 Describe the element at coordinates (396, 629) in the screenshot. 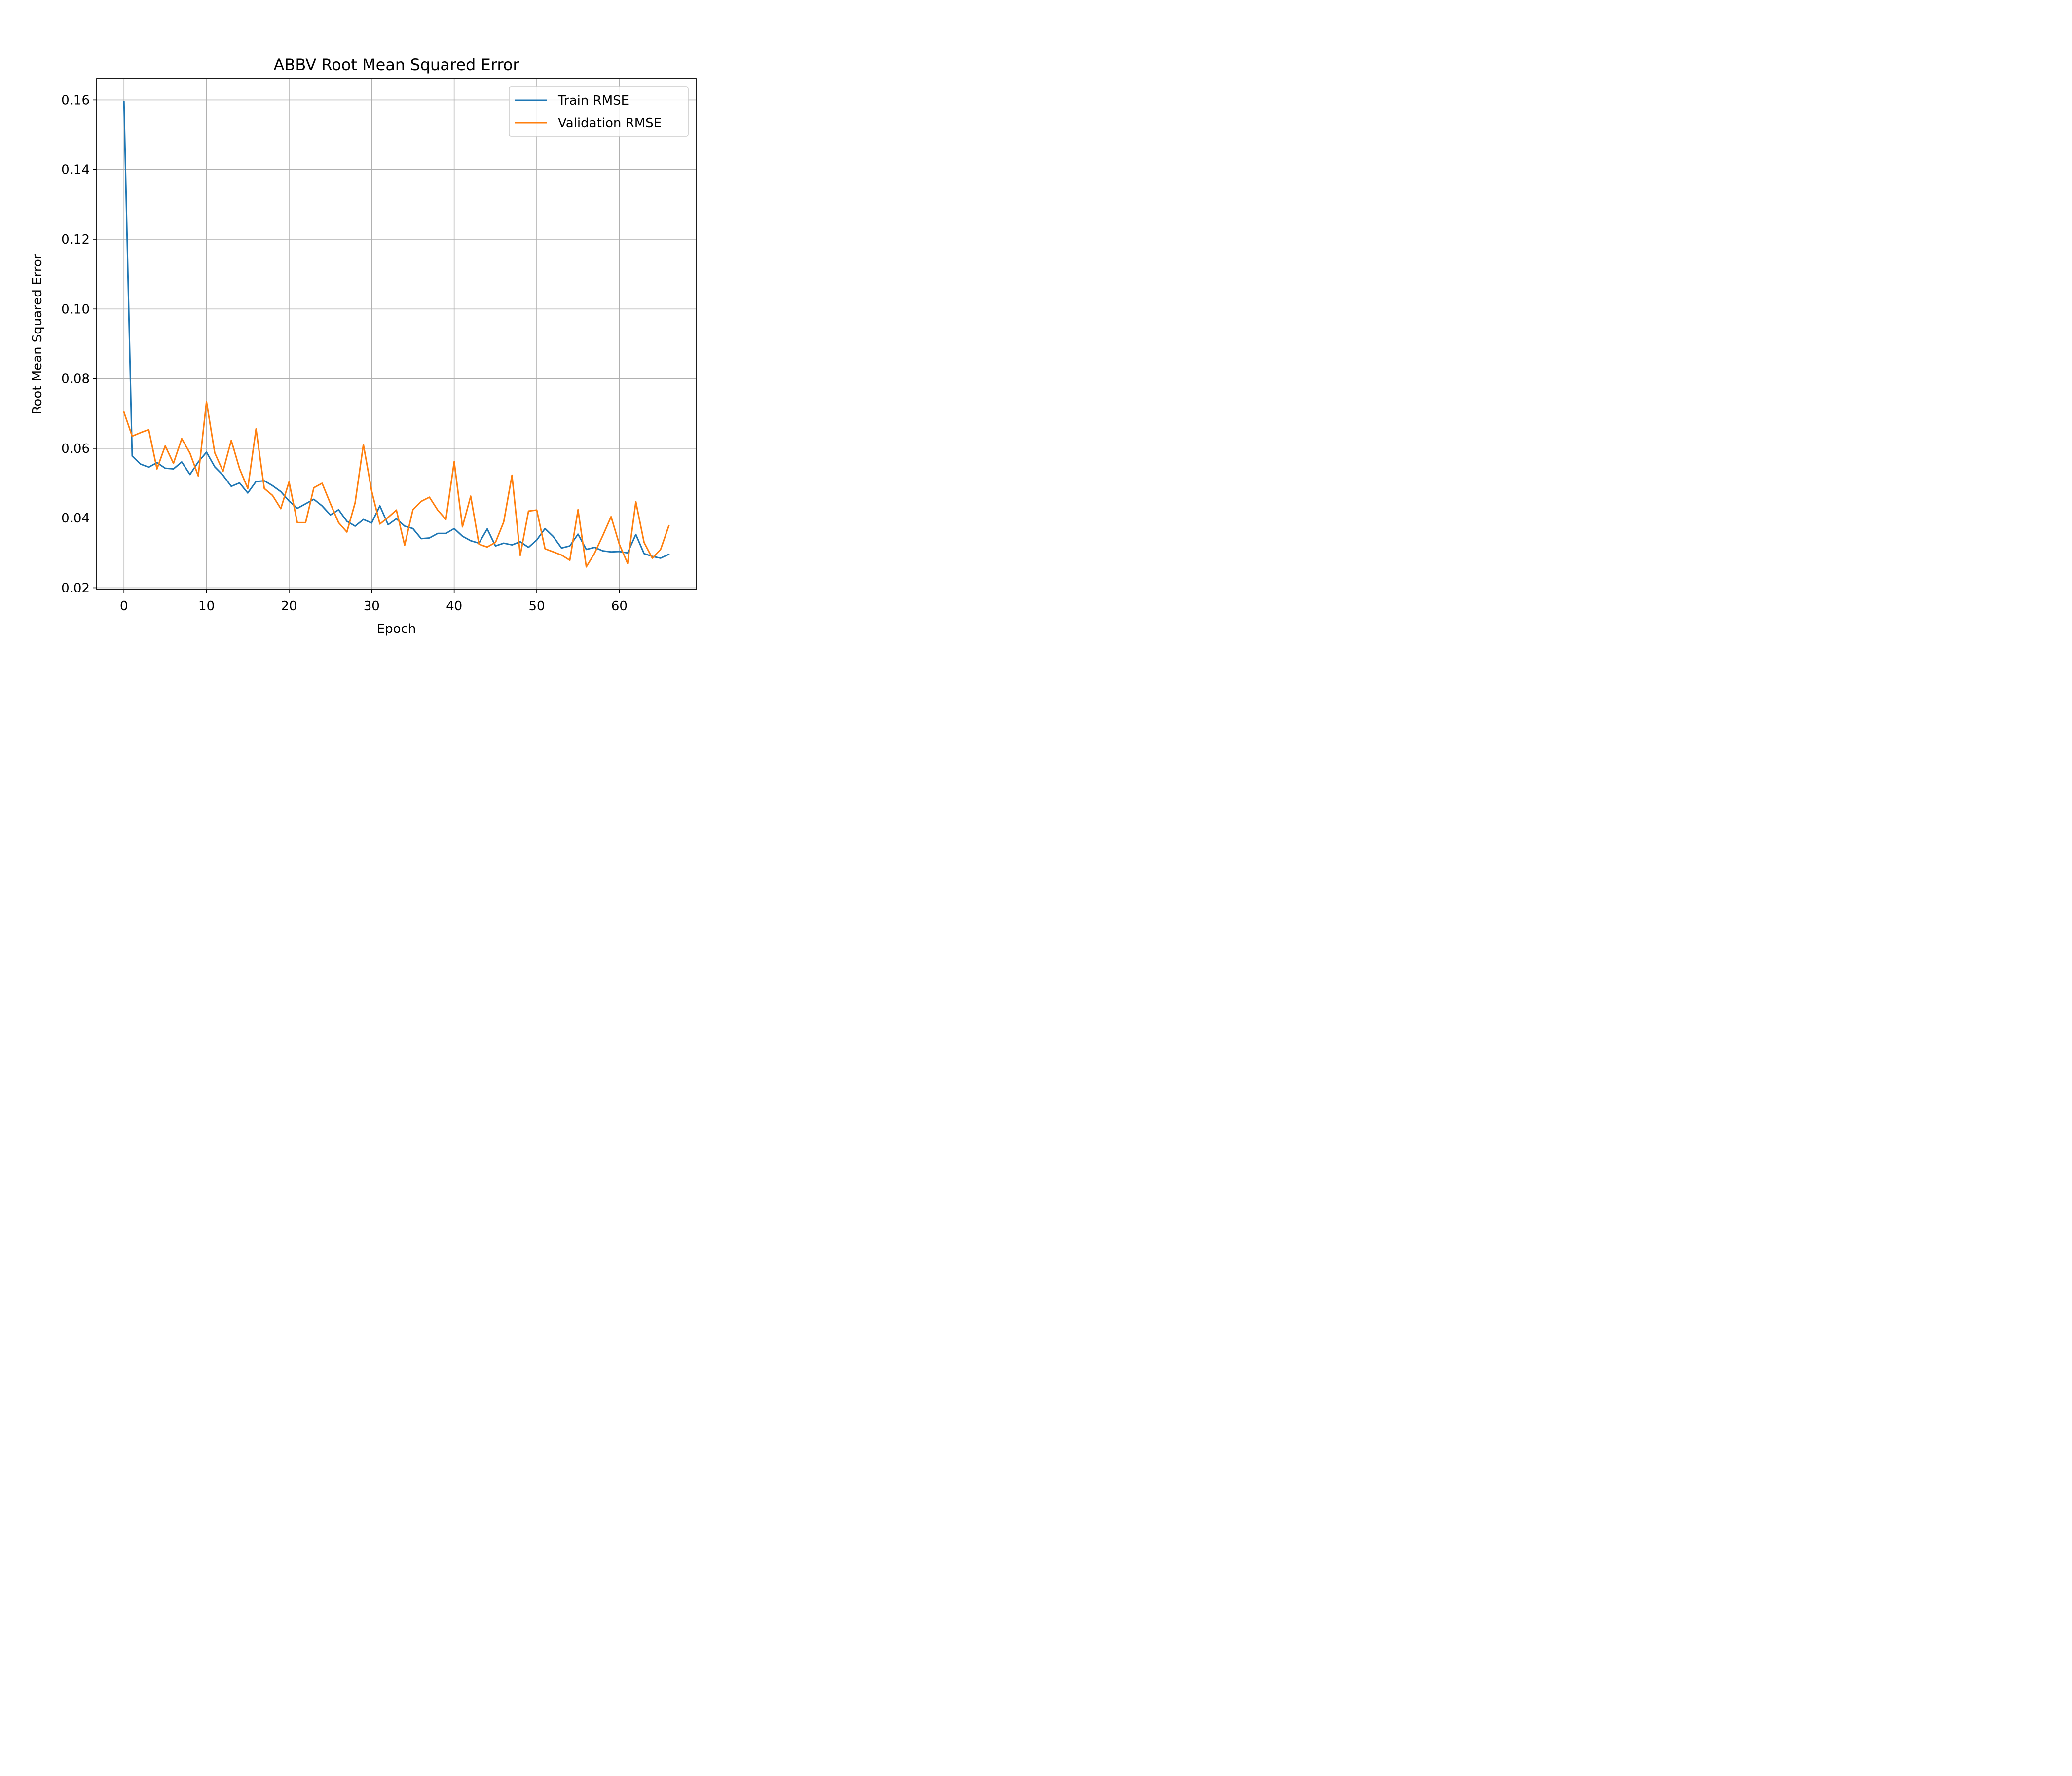

I see `x-axis-label: Epoch` at that location.